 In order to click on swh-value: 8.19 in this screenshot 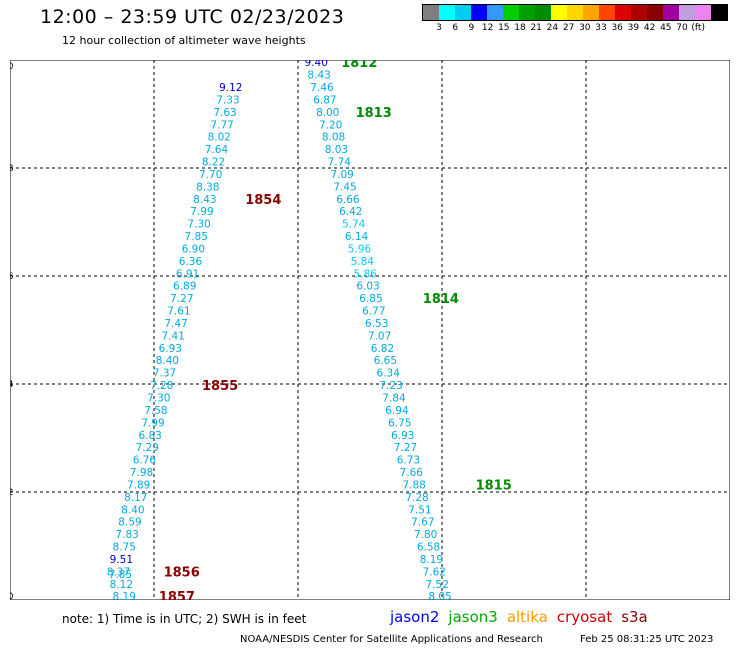, I will do `click(431, 560)`.